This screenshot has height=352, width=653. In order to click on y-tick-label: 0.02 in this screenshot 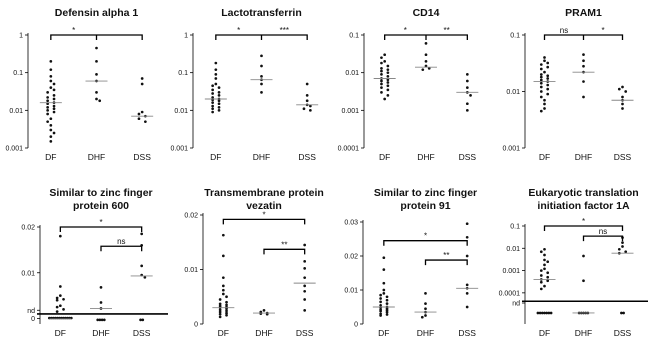, I will do `click(28, 228)`.